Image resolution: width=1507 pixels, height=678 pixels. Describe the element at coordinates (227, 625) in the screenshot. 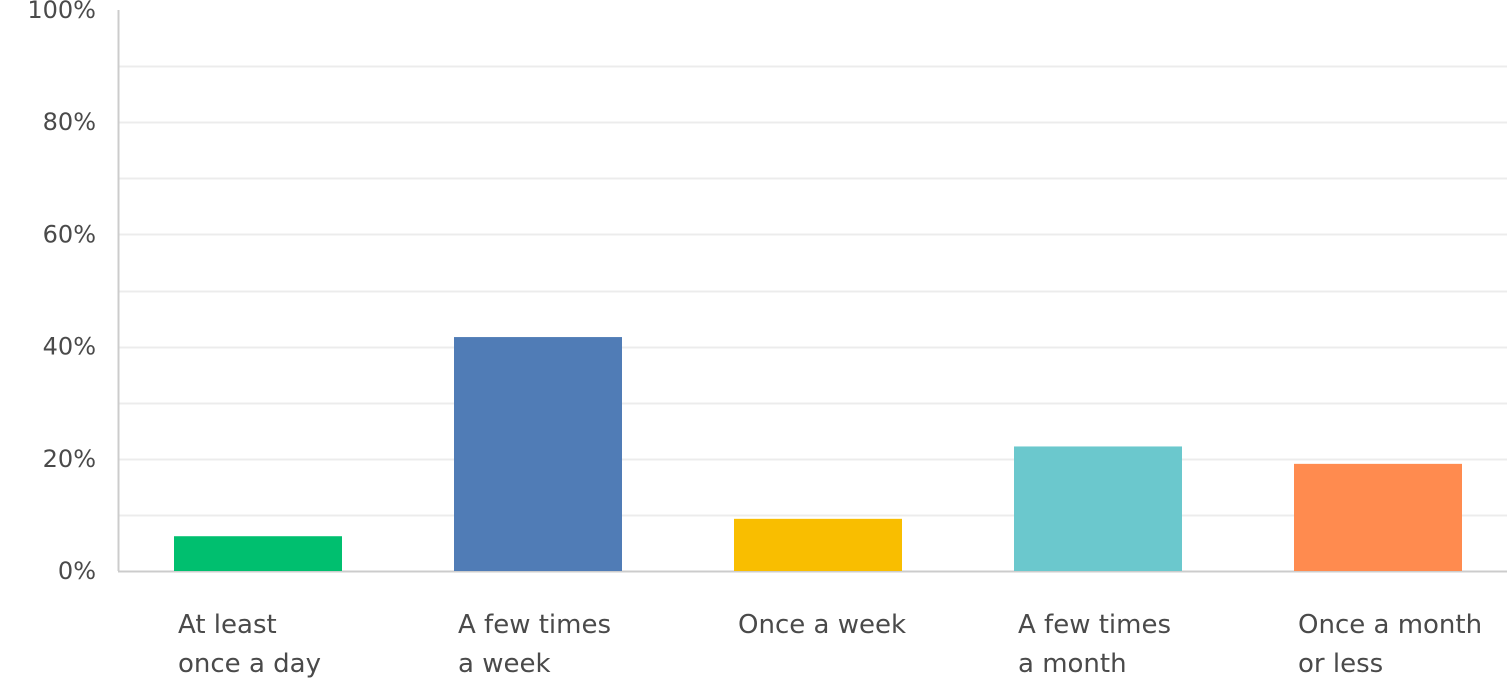

I see `x-category-label-0-line-0: At least` at that location.